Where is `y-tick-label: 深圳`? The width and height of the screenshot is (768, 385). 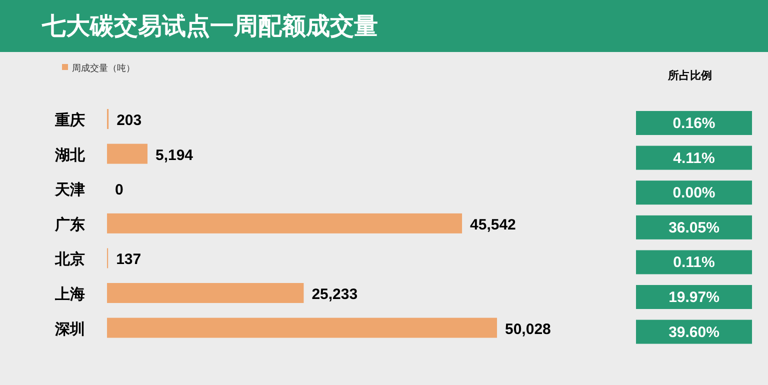 y-tick-label: 深圳 is located at coordinates (69, 329).